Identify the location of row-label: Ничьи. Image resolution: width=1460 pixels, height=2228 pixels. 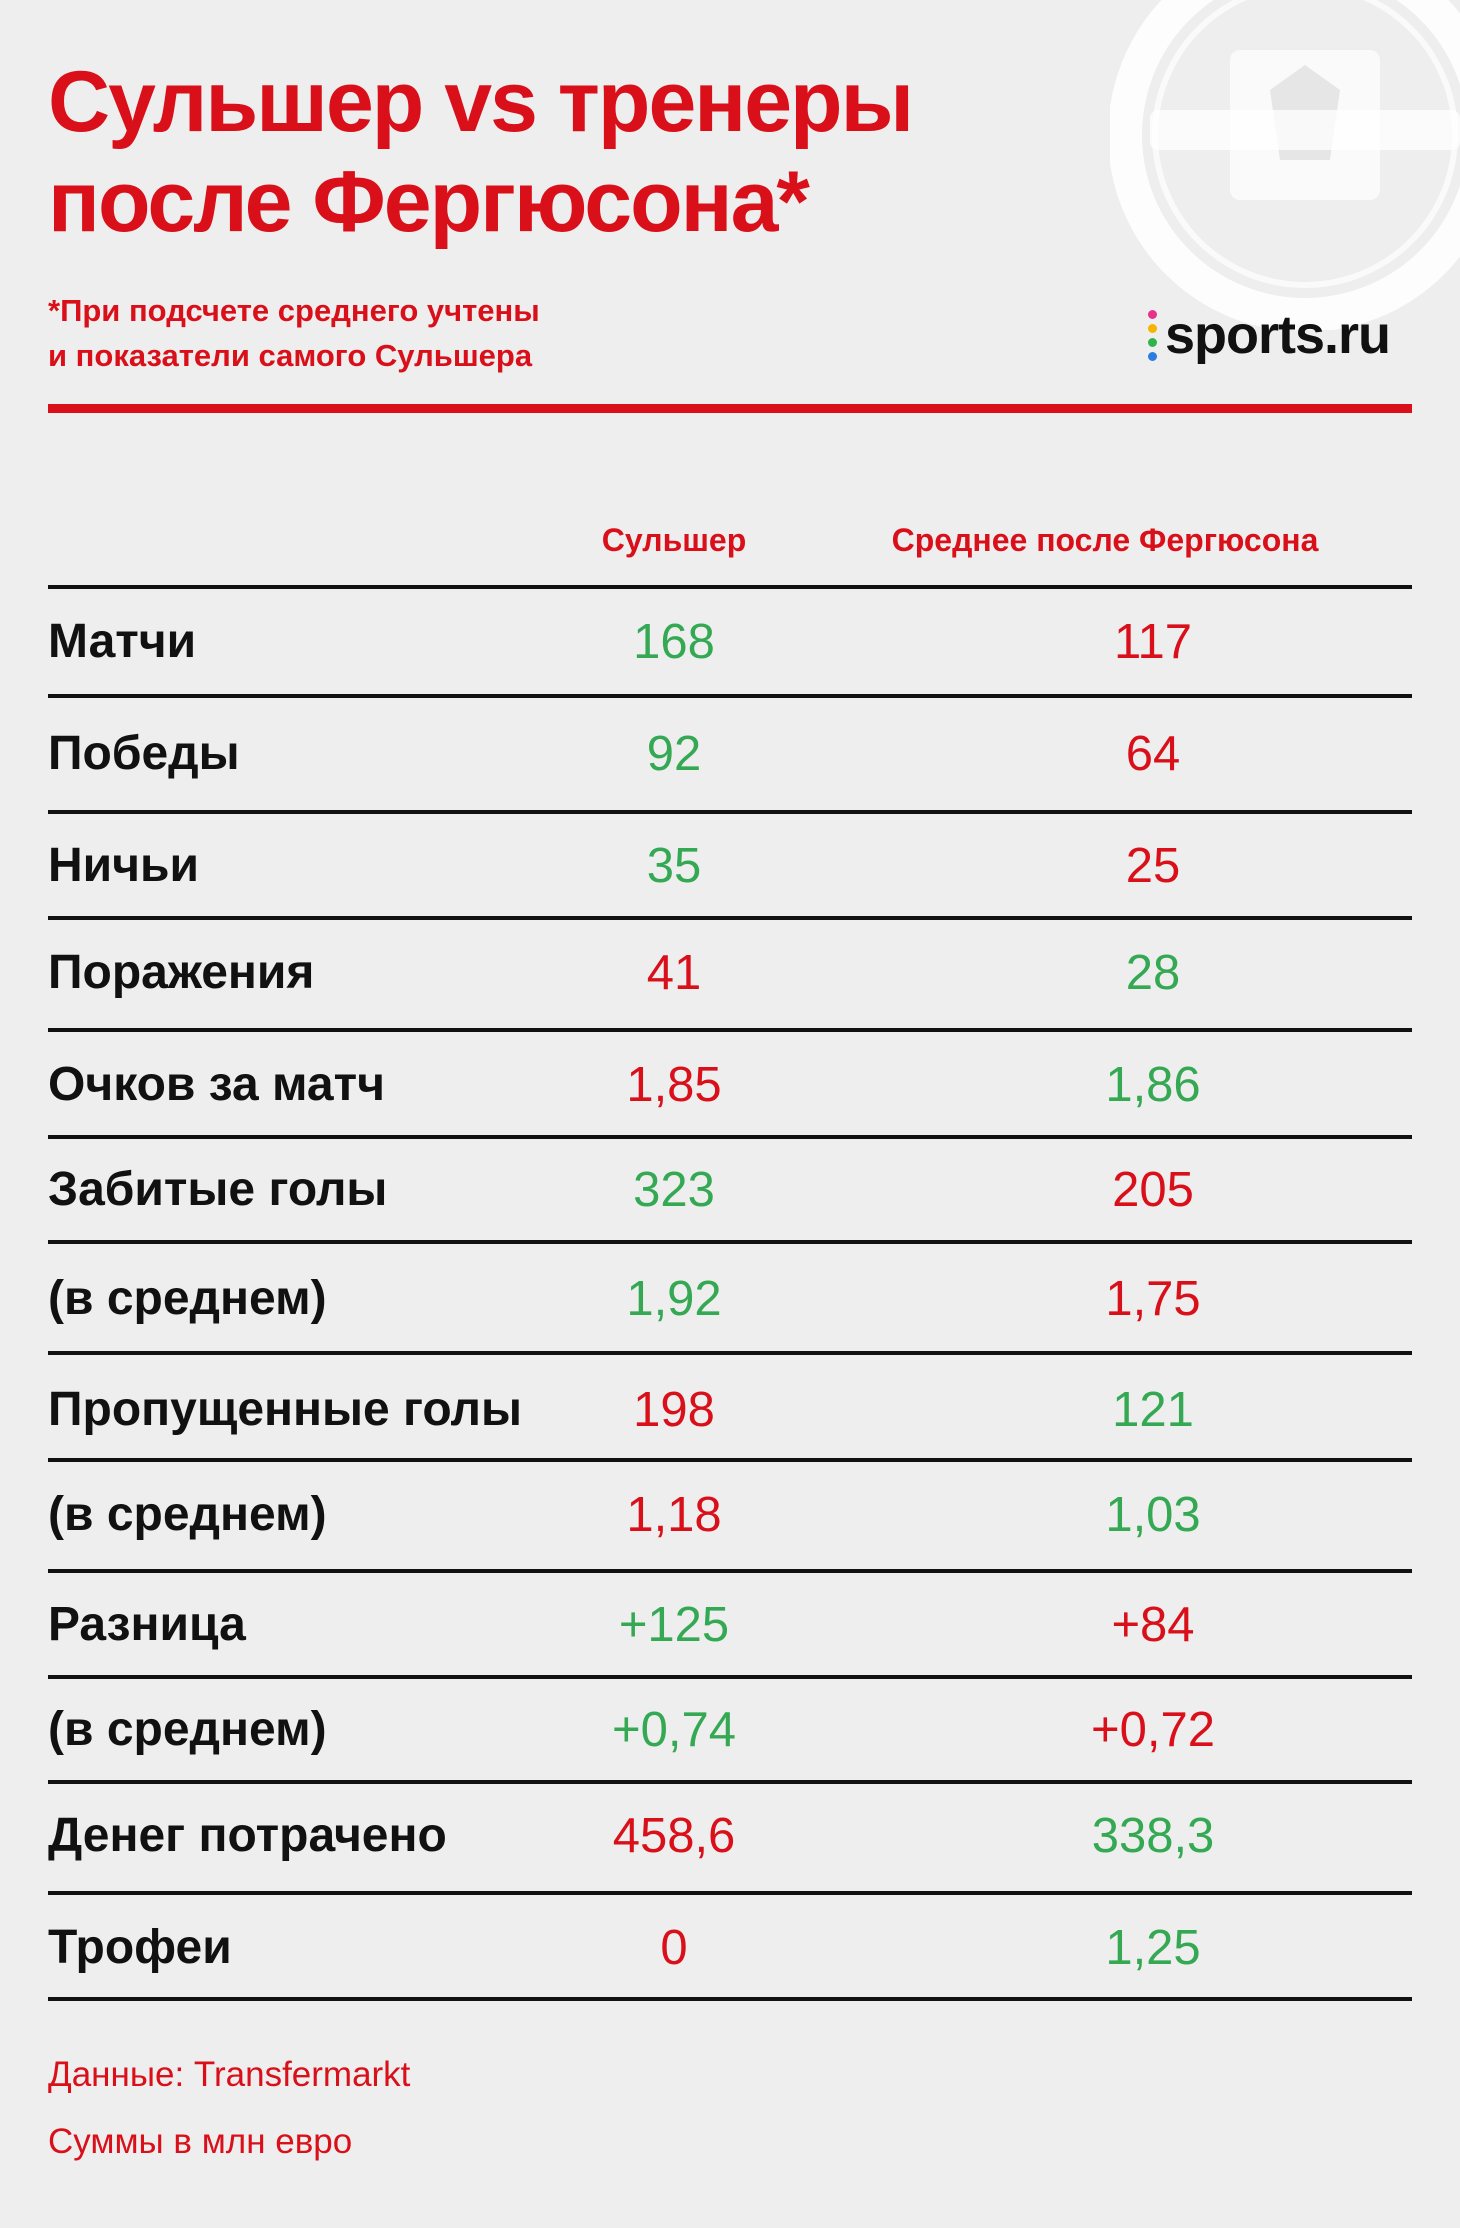
(124, 865).